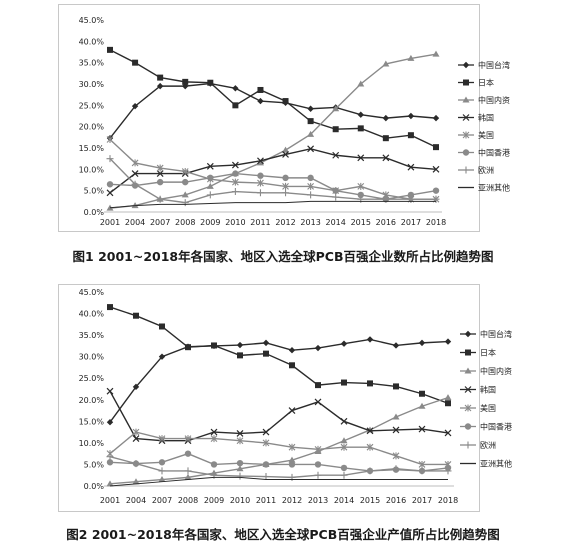 The height and width of the screenshot is (551, 566). Describe the element at coordinates (318, 500) in the screenshot. I see `x-tick-label: 2013` at that location.